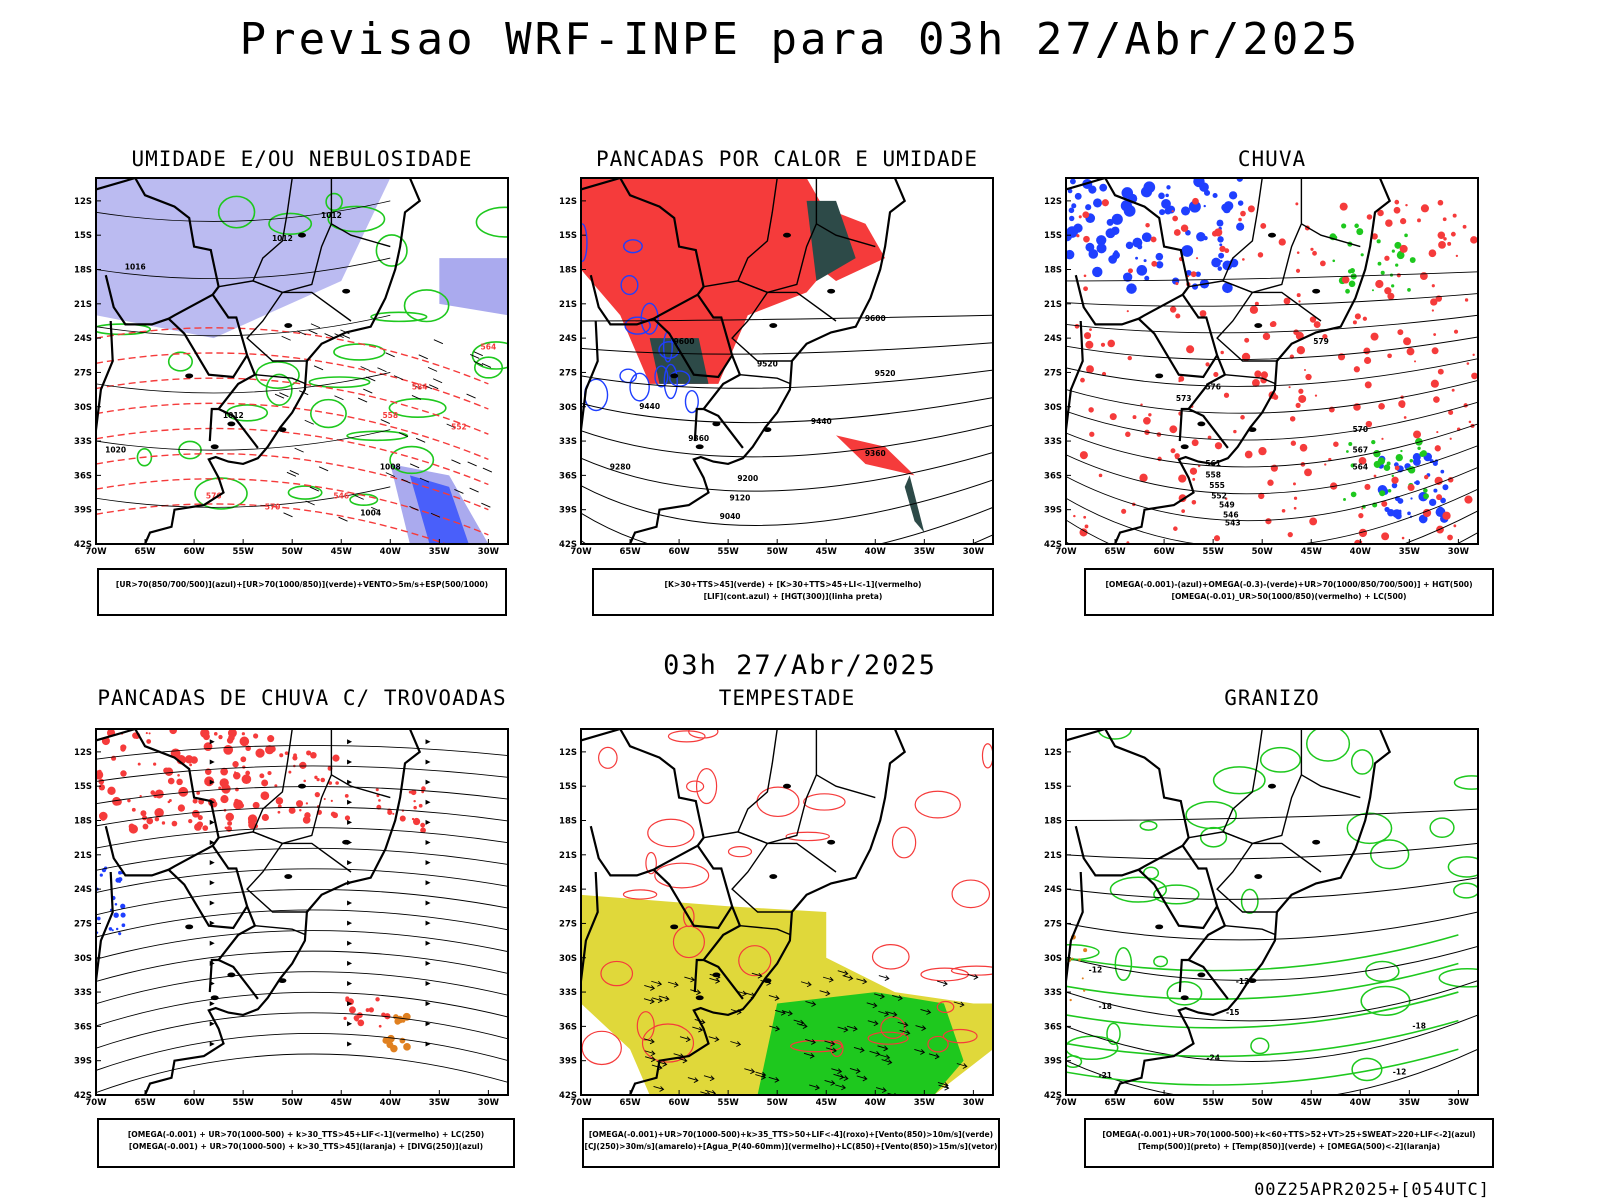 The height and width of the screenshot is (1200, 1600). Describe the element at coordinates (83, 959) in the screenshot. I see `lat-tick-label: 30S` at that location.